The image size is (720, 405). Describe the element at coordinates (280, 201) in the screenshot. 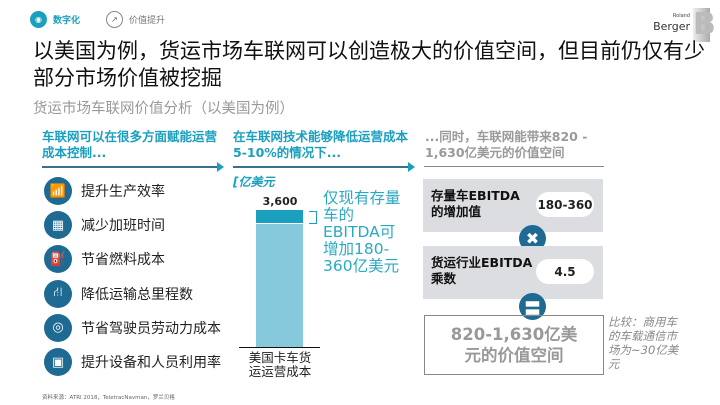

I see `bar-value-label: 3,600` at that location.